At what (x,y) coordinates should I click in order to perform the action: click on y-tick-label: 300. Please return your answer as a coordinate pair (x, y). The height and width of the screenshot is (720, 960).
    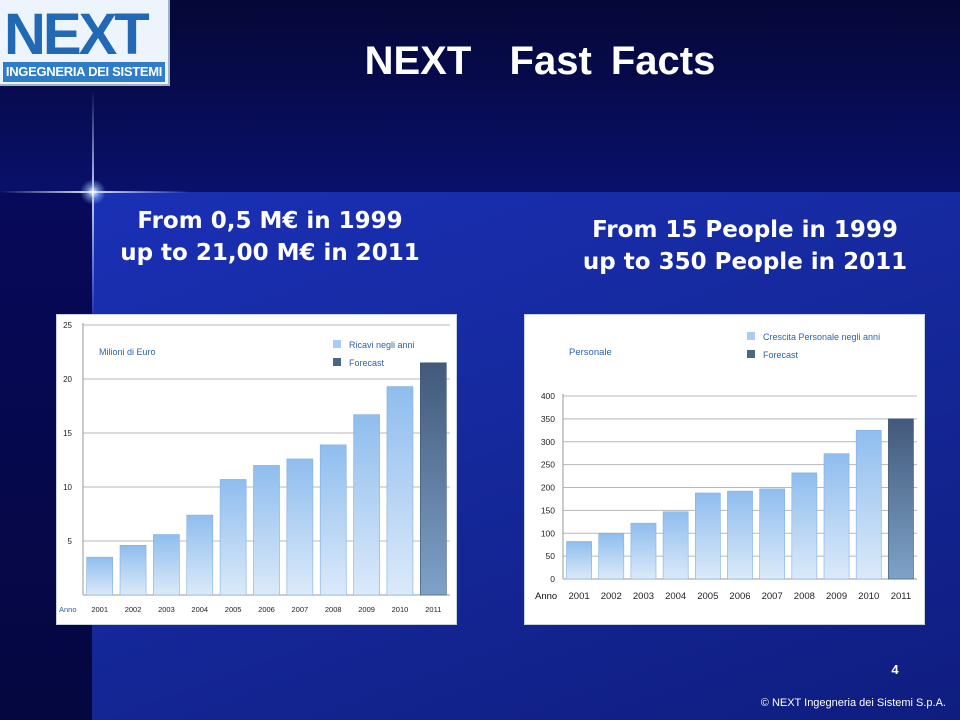
    Looking at the image, I should click on (548, 442).